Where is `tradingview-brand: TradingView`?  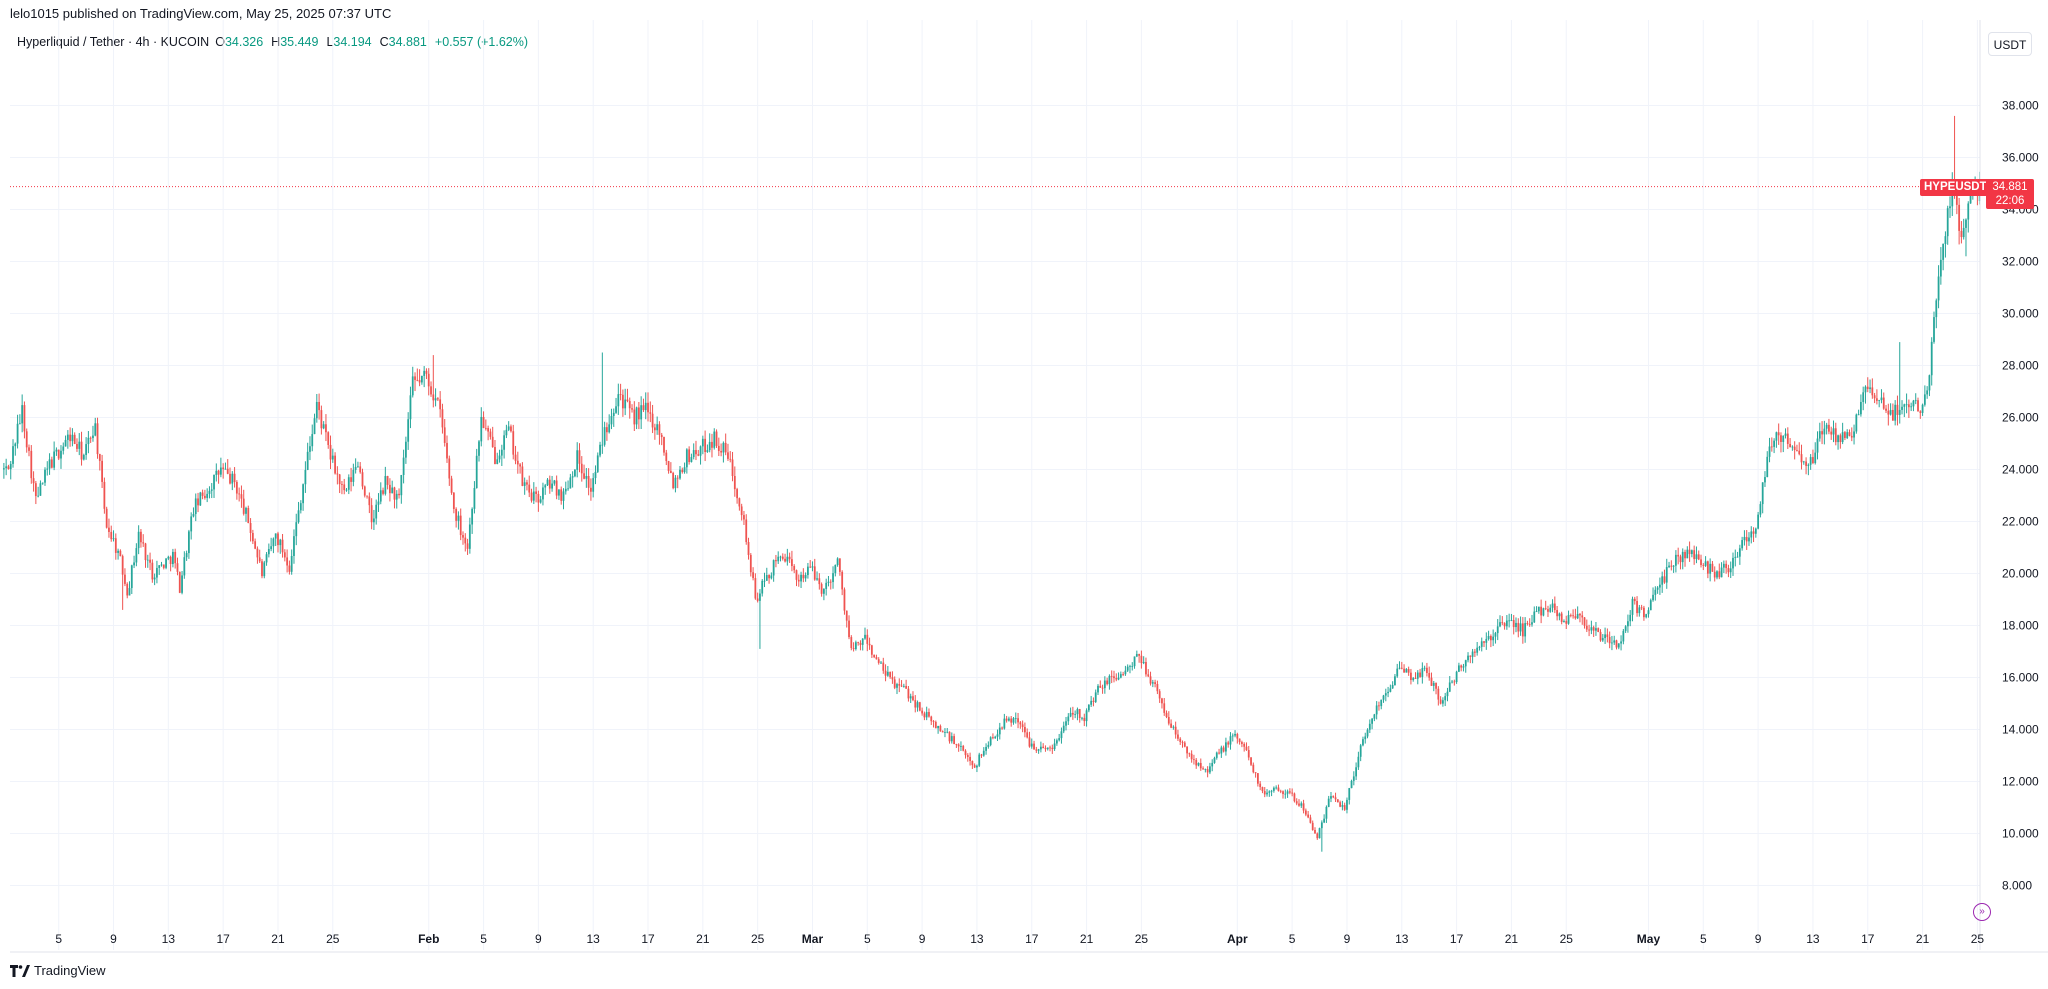 tradingview-brand: TradingView is located at coordinates (58, 970).